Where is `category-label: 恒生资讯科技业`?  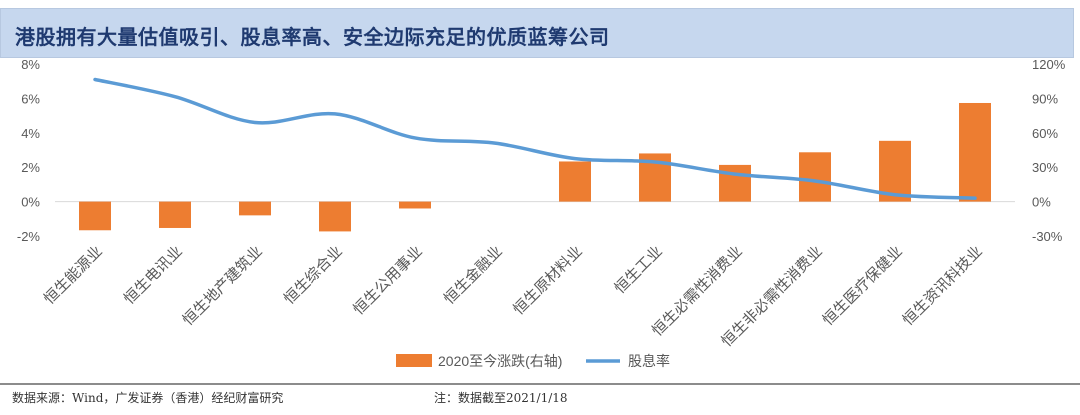 category-label: 恒生资讯科技业 is located at coordinates (942, 285).